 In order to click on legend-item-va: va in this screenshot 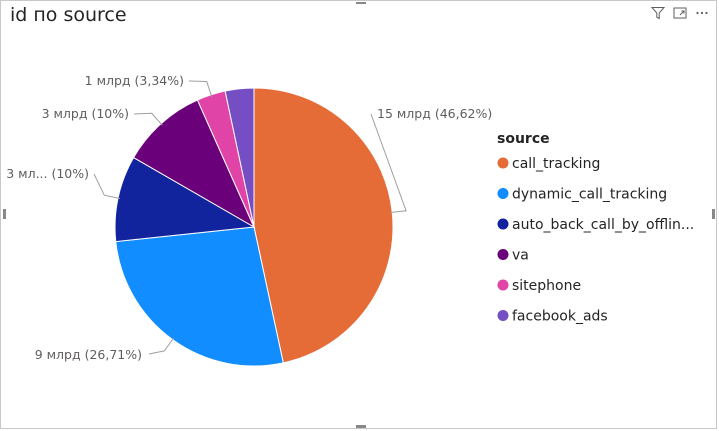, I will do `click(520, 256)`.